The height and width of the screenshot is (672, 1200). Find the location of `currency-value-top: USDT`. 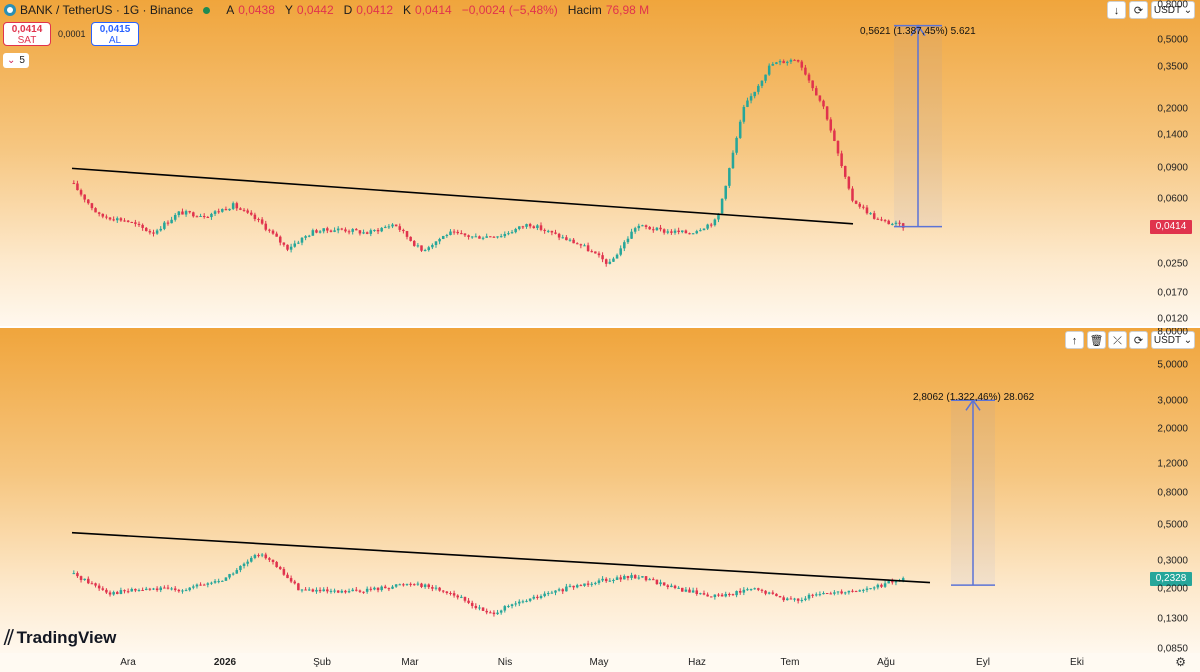

currency-value-top: USDT is located at coordinates (1167, 10).